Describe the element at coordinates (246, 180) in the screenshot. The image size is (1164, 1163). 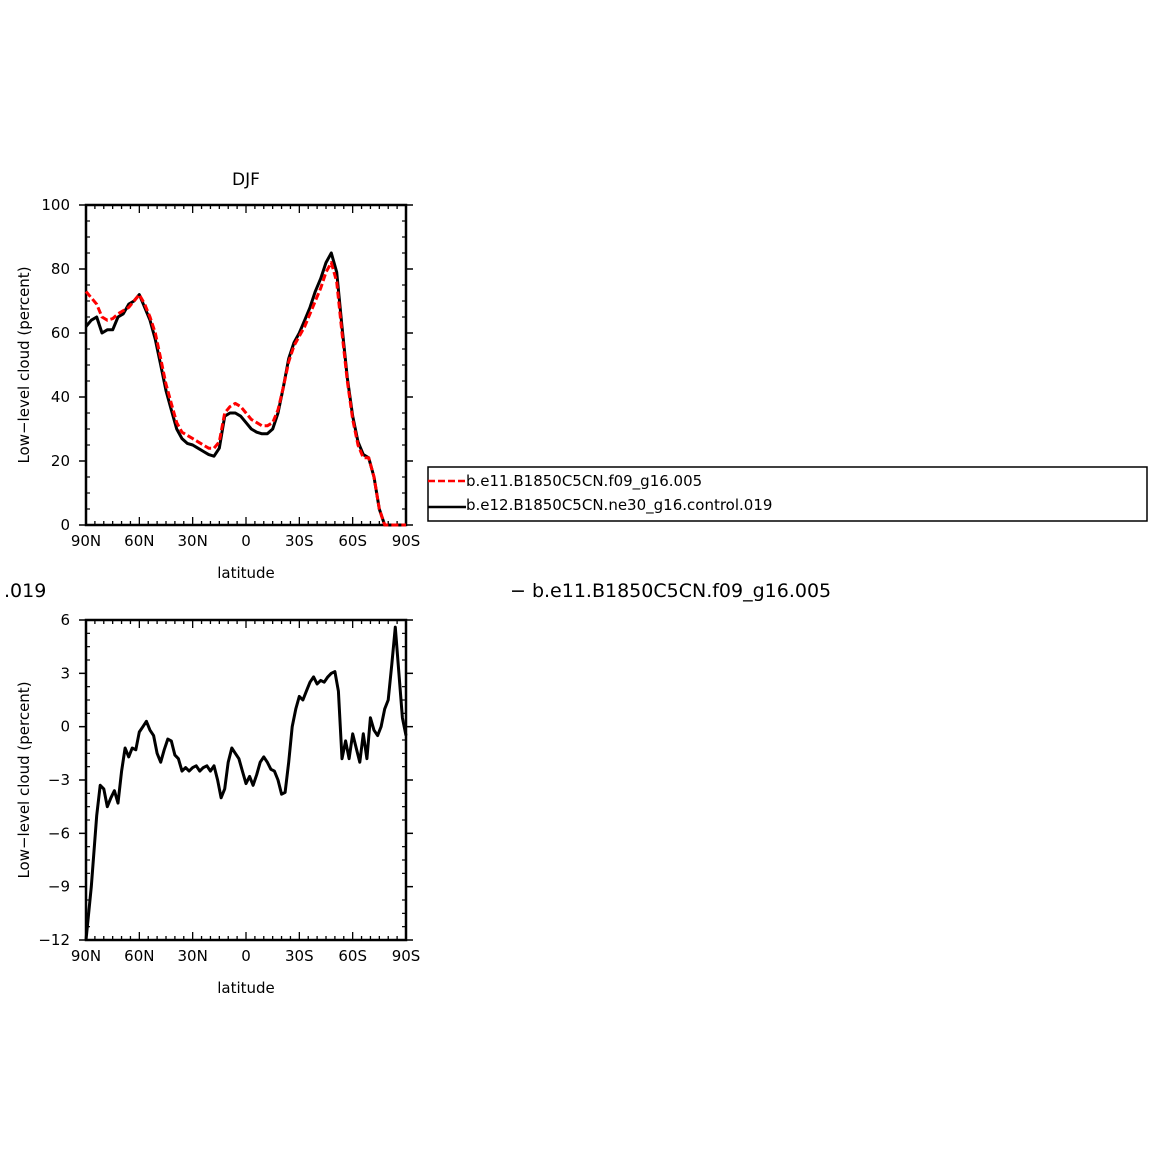
I see `top-chart-title: DJF` at that location.